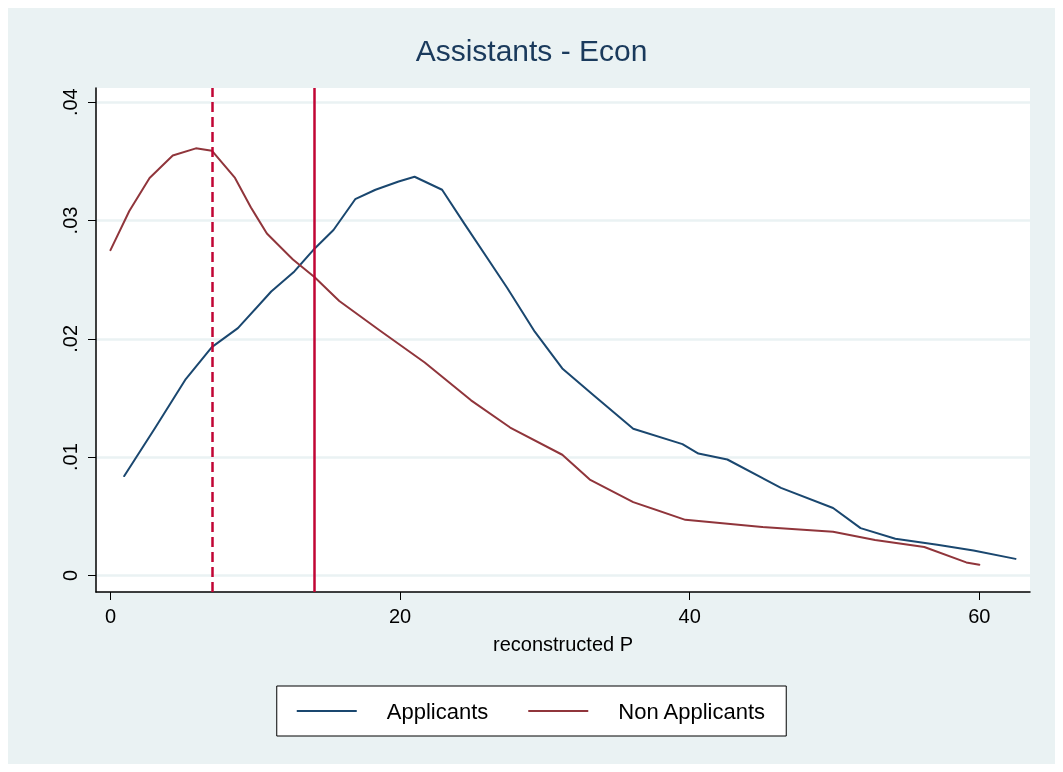  What do you see at coordinates (70, 457) in the screenshot?
I see `y-tick-label: .01` at bounding box center [70, 457].